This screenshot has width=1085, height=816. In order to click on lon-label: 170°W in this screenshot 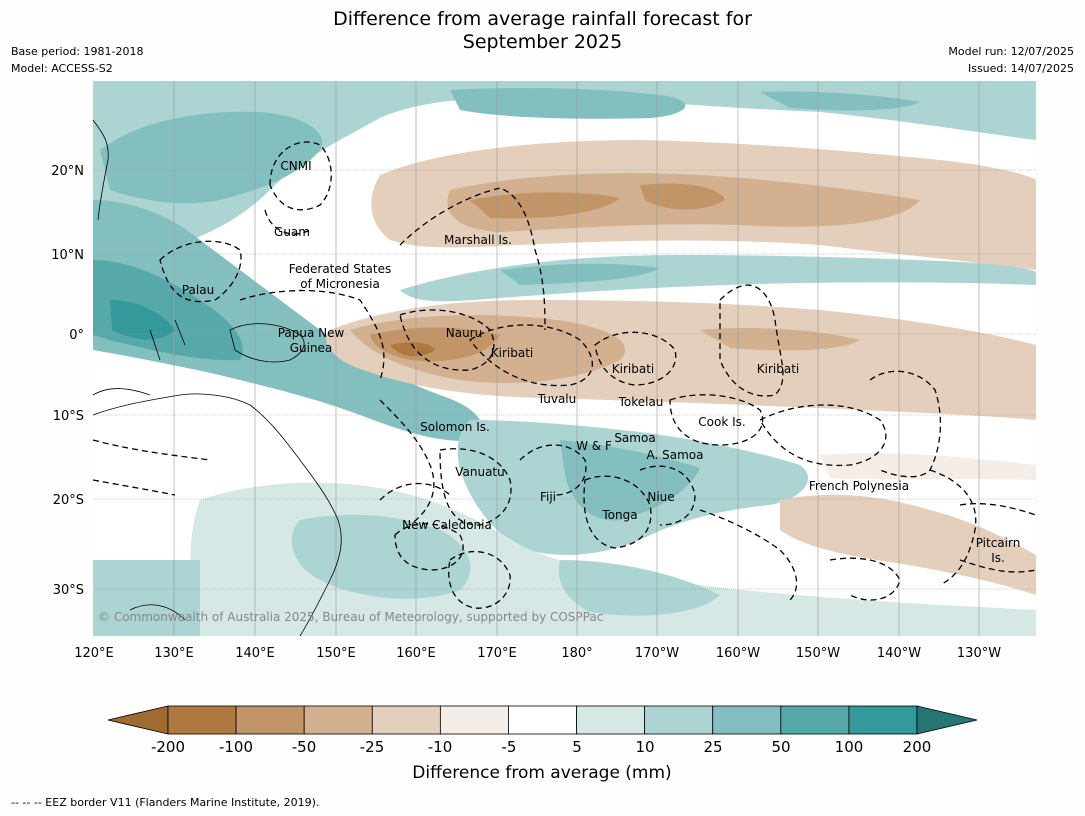, I will do `click(657, 653)`.